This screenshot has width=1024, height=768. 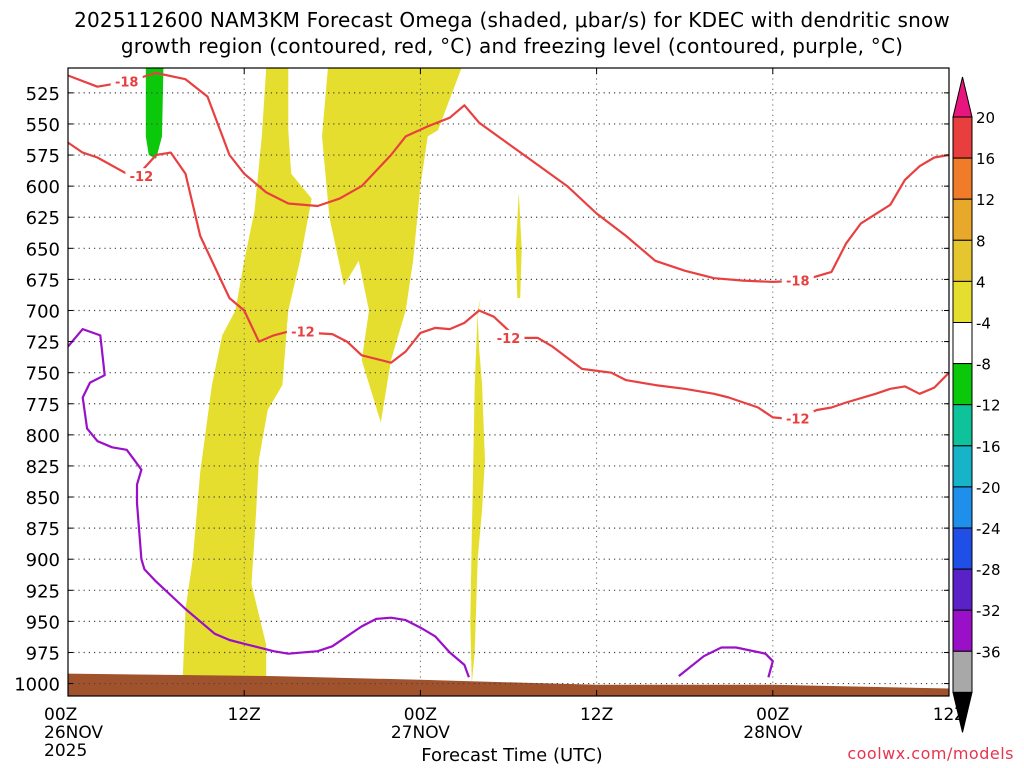 What do you see at coordinates (43, 311) in the screenshot?
I see `y-tick-label: 700` at bounding box center [43, 311].